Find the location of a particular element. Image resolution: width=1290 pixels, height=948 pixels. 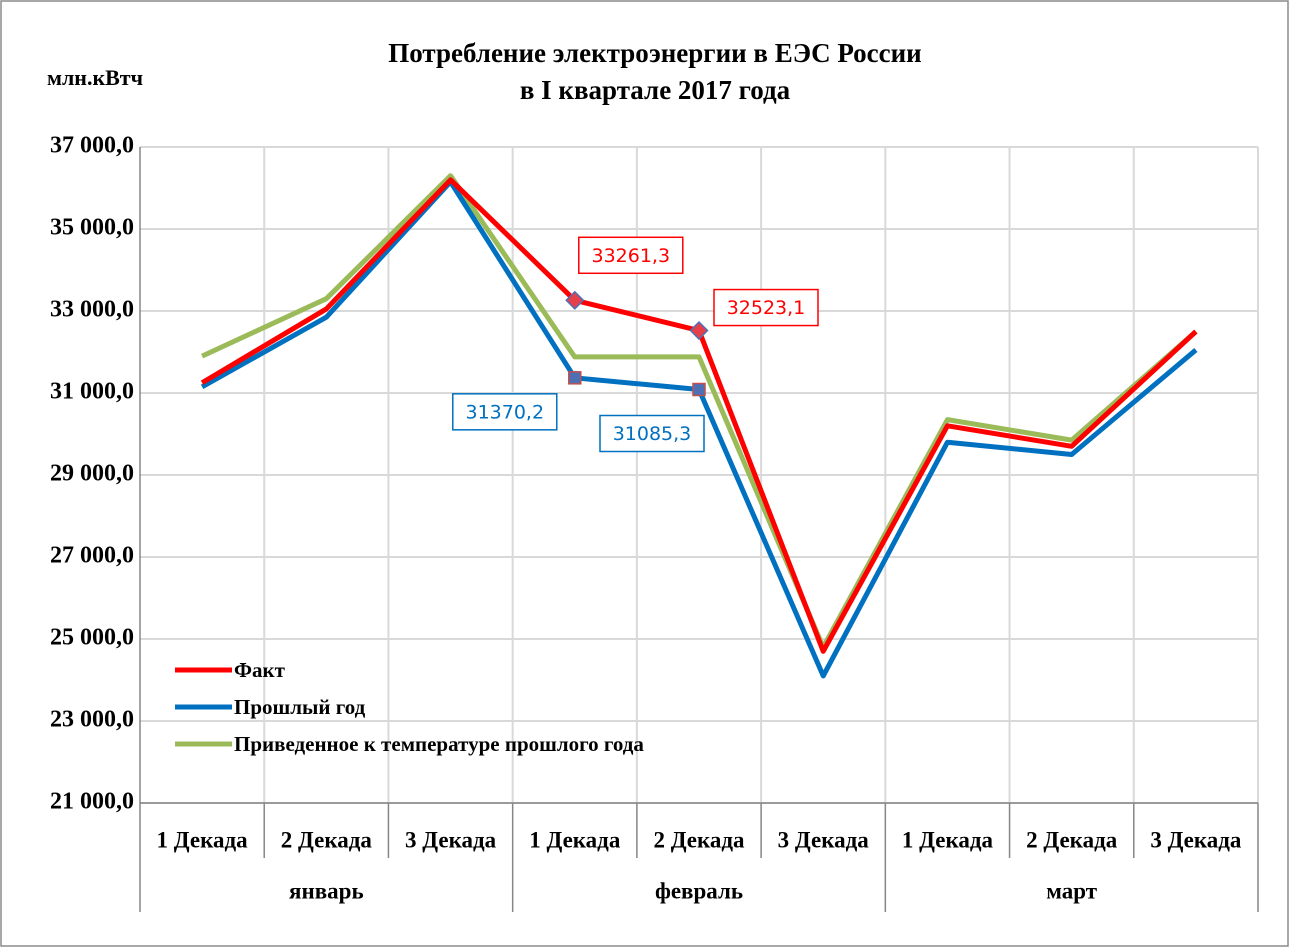

y-tick-label: 33 000,0 is located at coordinates (92, 310).